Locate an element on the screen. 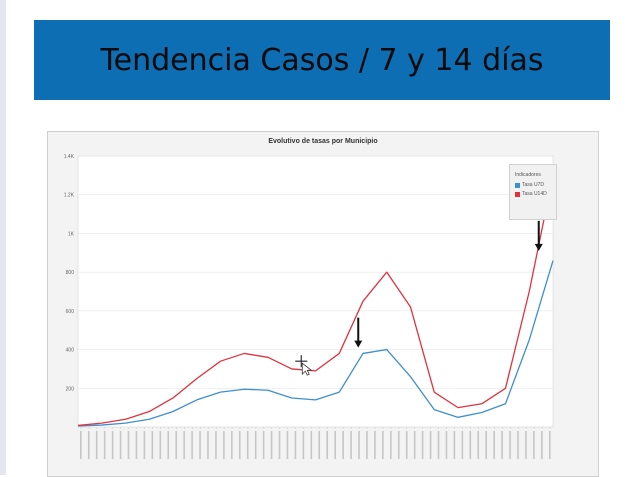 Image resolution: width=640 pixels, height=477 pixels. legend-swatch-u14d is located at coordinates (517, 194).